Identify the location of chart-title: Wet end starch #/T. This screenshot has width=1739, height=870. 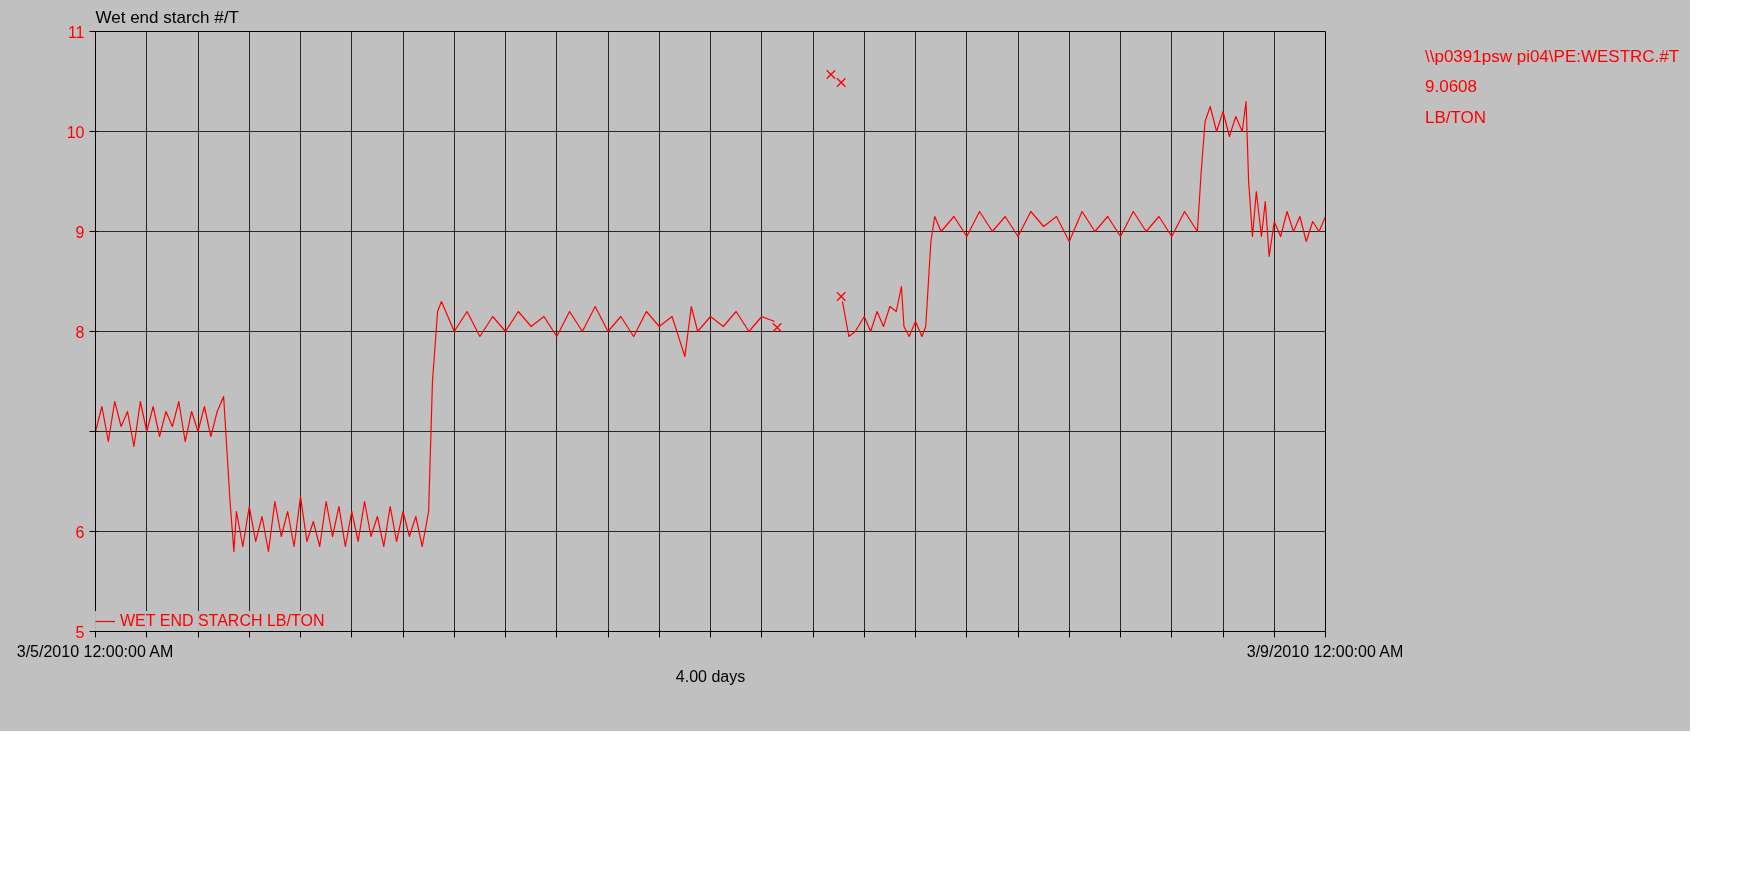
(167, 17).